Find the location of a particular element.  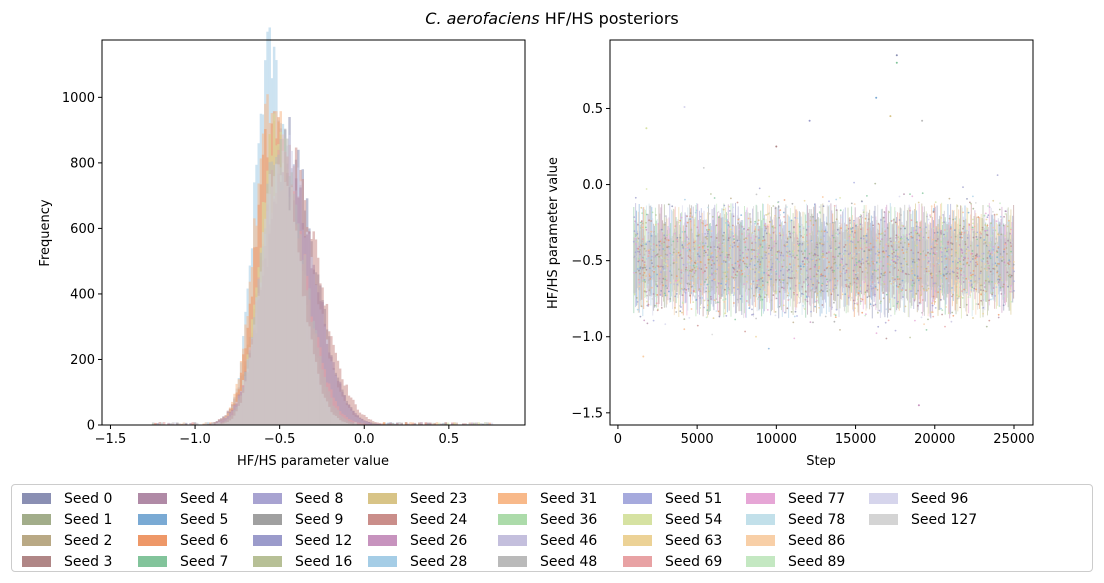

legend-label: Seed 8 is located at coordinates (319, 498).